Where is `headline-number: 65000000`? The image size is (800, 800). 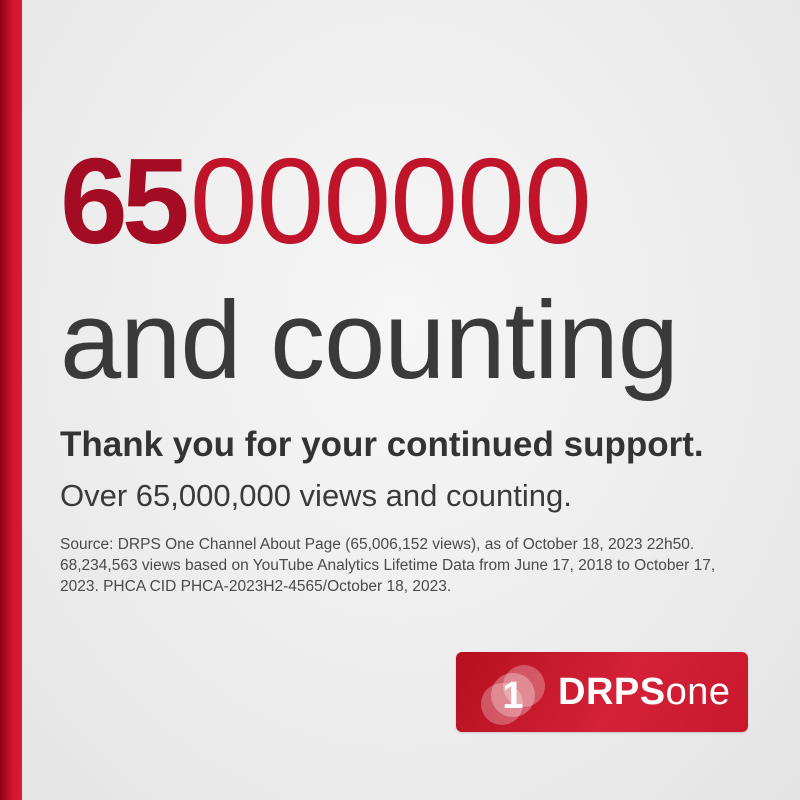 headline-number: 65000000 is located at coordinates (326, 201).